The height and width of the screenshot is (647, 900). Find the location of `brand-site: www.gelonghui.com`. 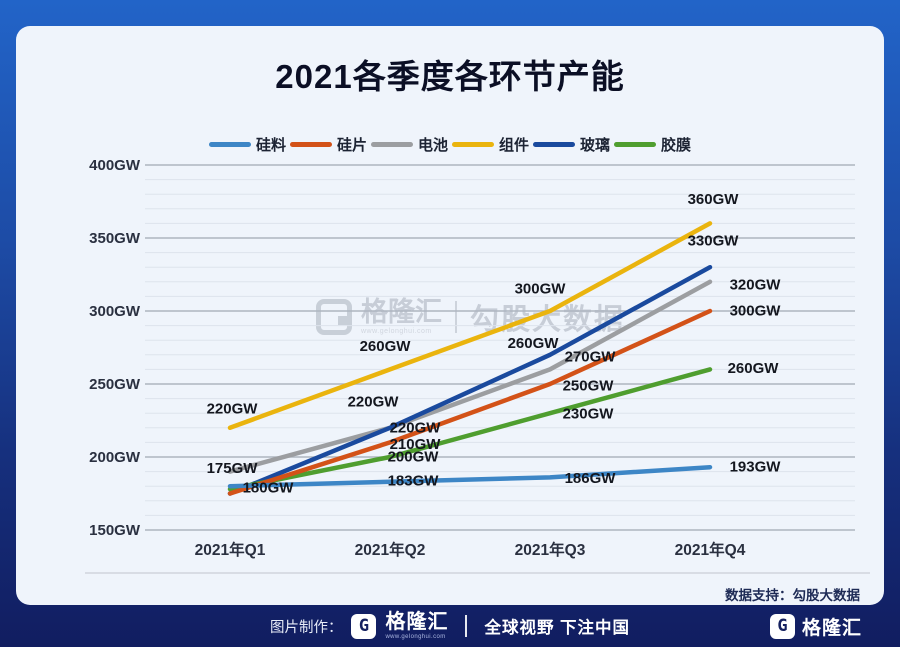

brand-site: www.gelonghui.com is located at coordinates (415, 637).